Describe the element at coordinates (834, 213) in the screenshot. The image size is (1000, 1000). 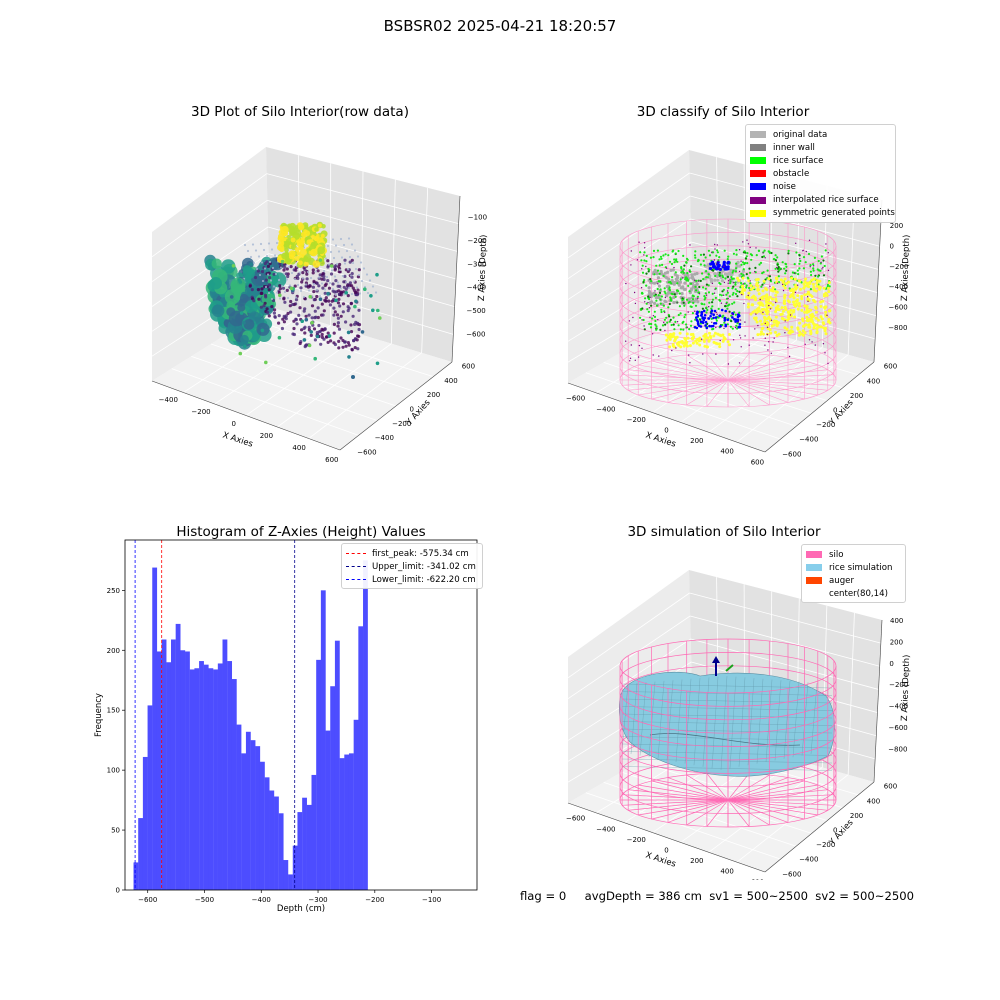
I see `legend-label: symmetric generated points` at that location.